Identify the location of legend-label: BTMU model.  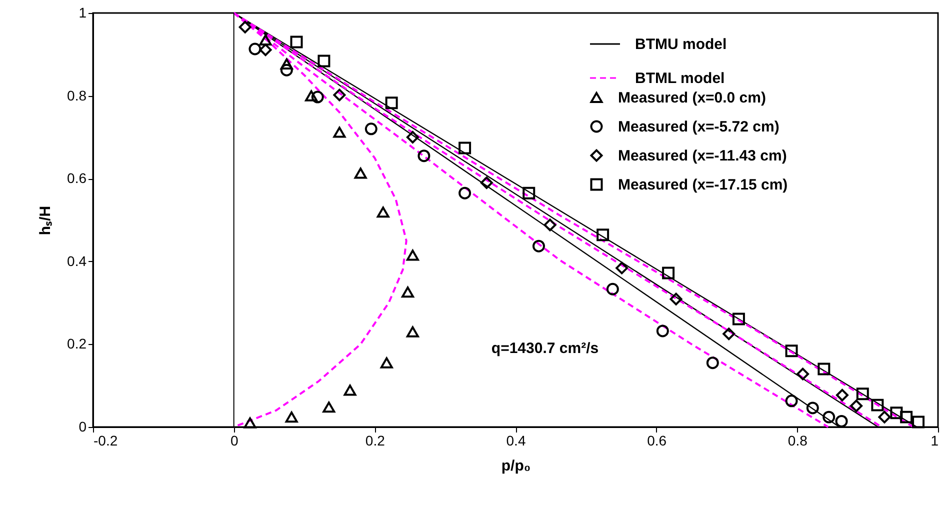
(681, 44).